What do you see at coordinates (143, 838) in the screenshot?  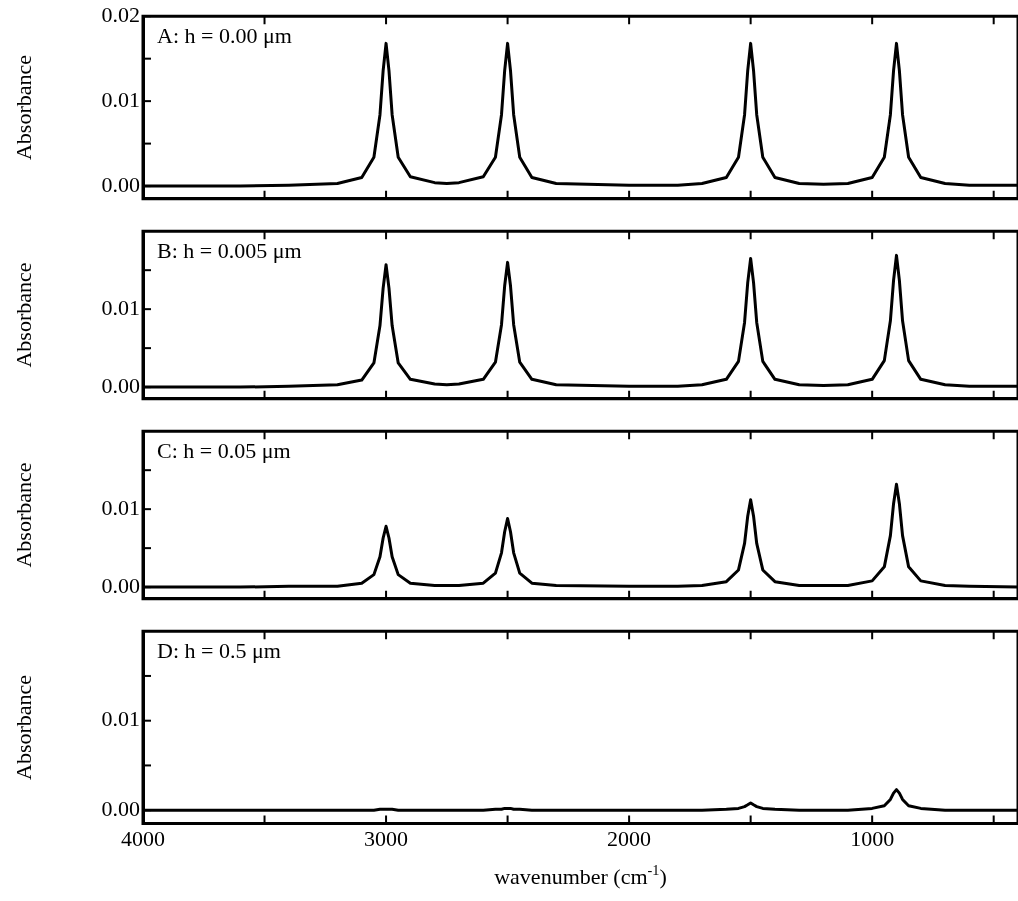 I see `x-tick-label: 4000` at bounding box center [143, 838].